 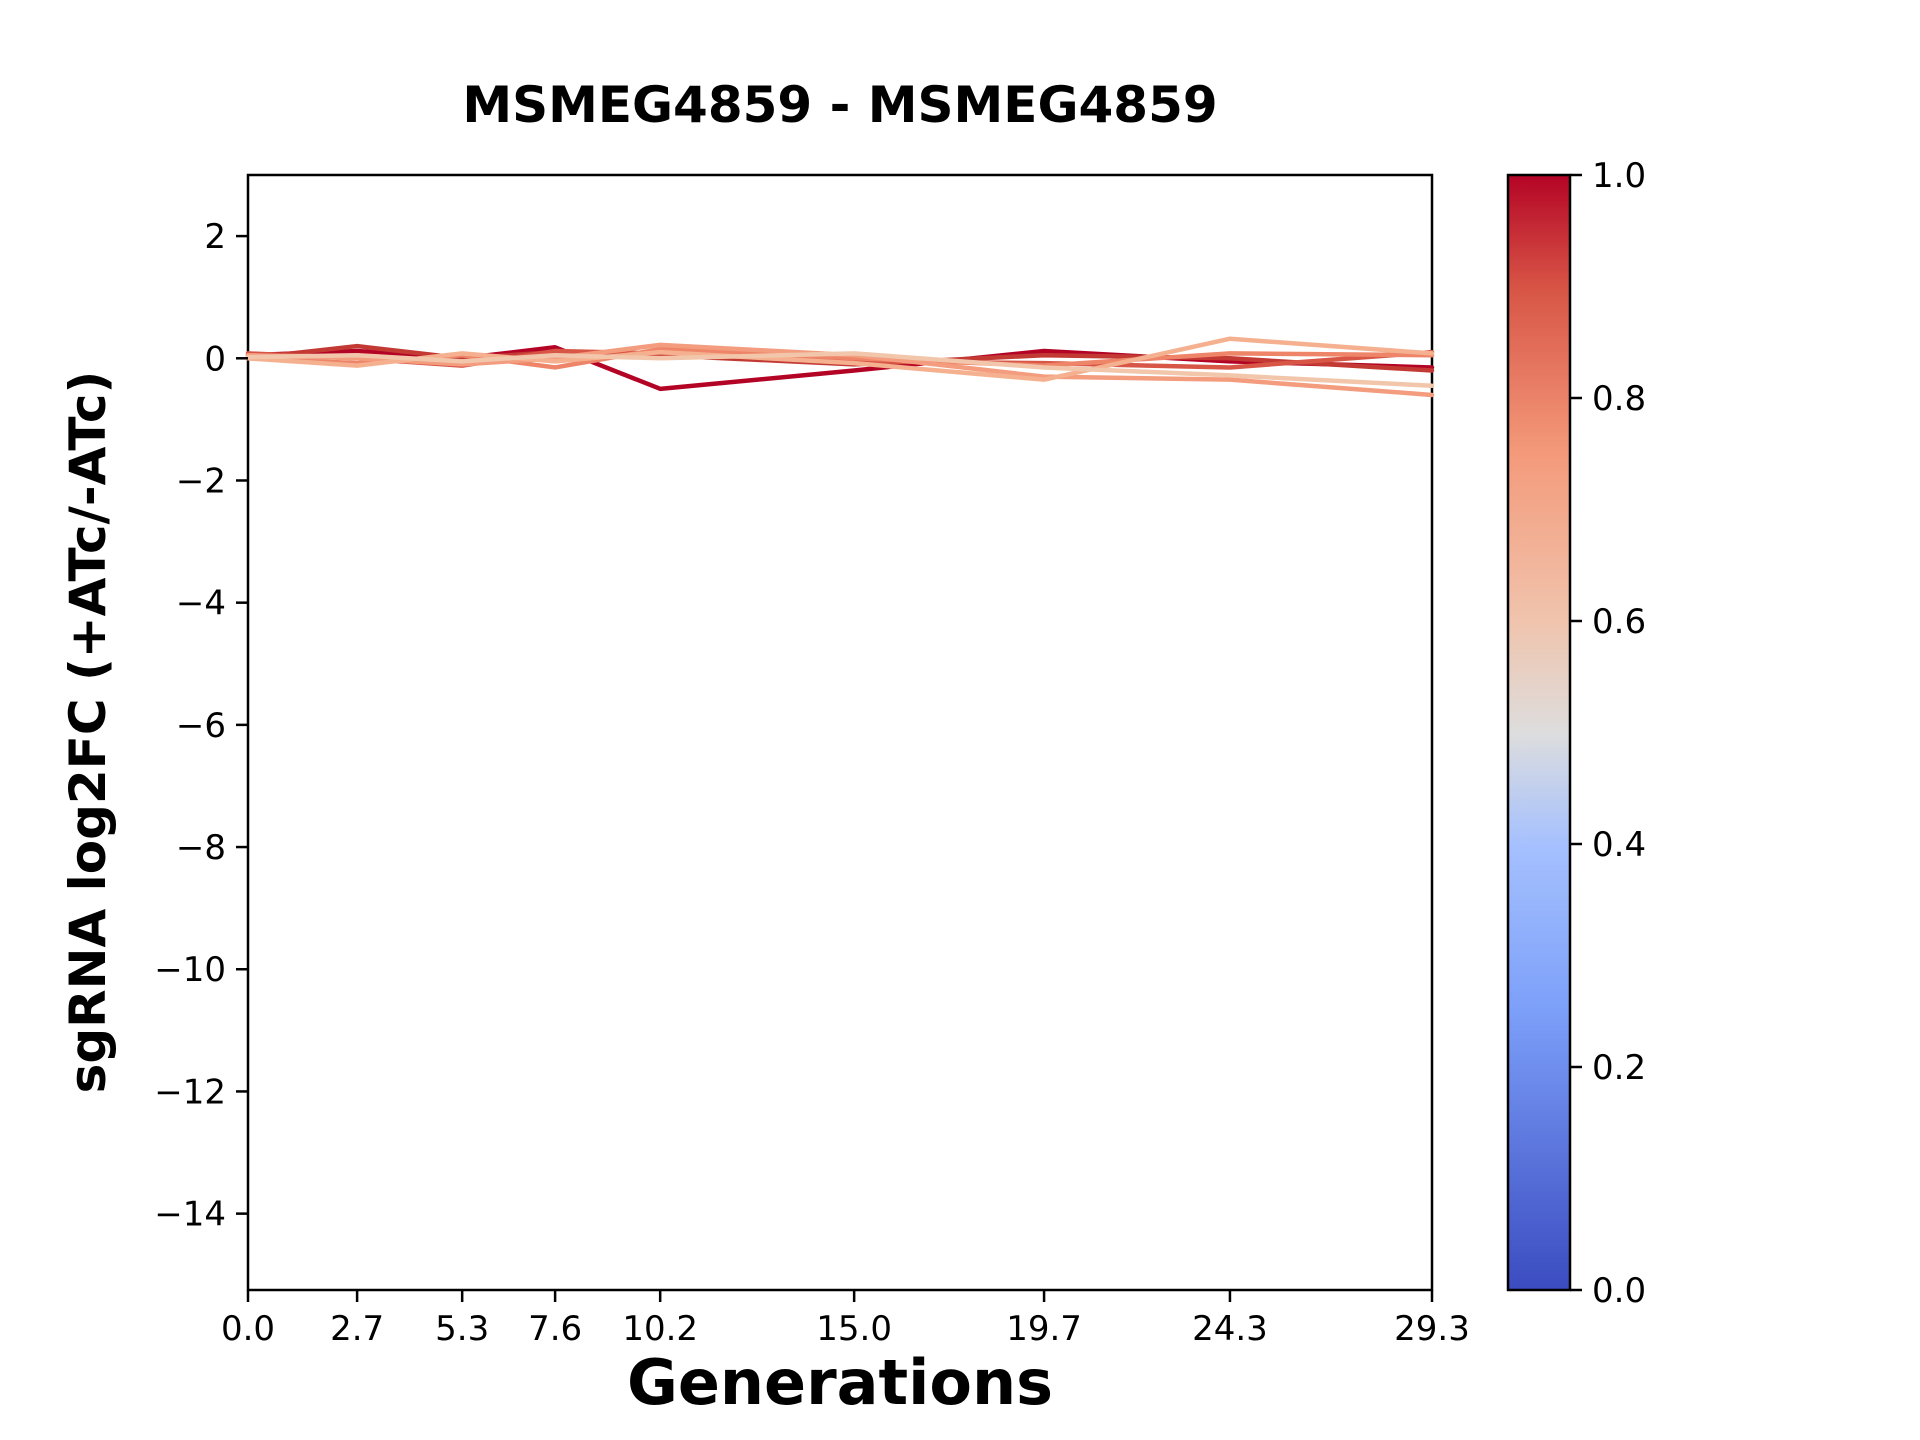 I want to click on colorbar-tick-label: 1.0, so click(x=1619, y=176).